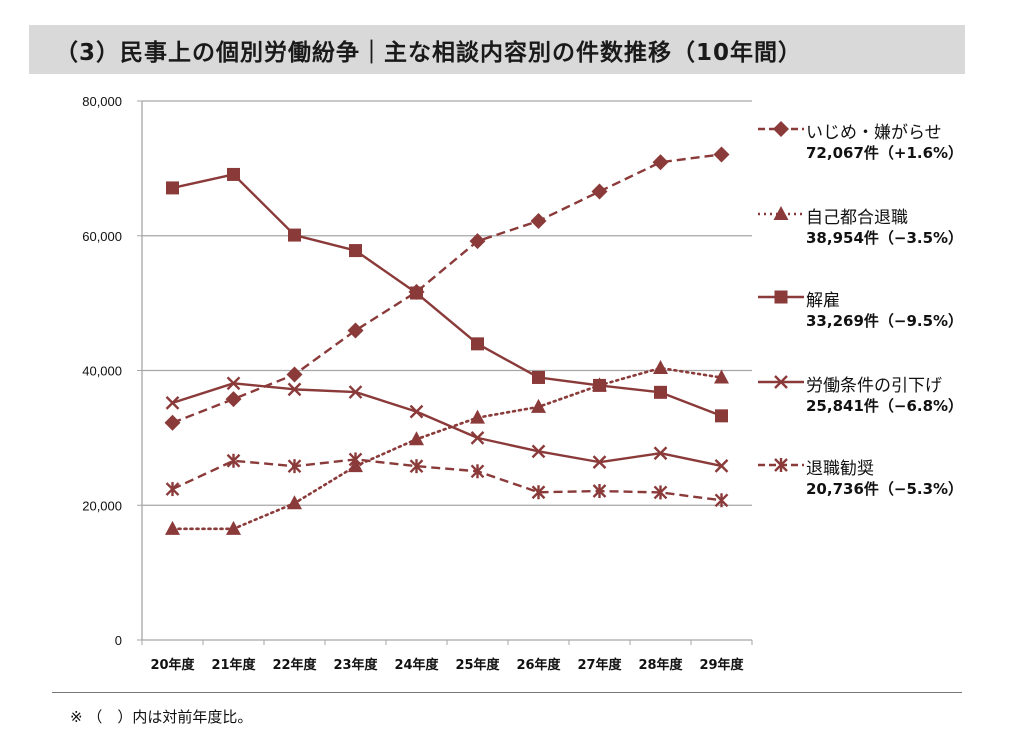 The height and width of the screenshot is (755, 1024). I want to click on square-solid-swatch-icon, so click(781, 297).